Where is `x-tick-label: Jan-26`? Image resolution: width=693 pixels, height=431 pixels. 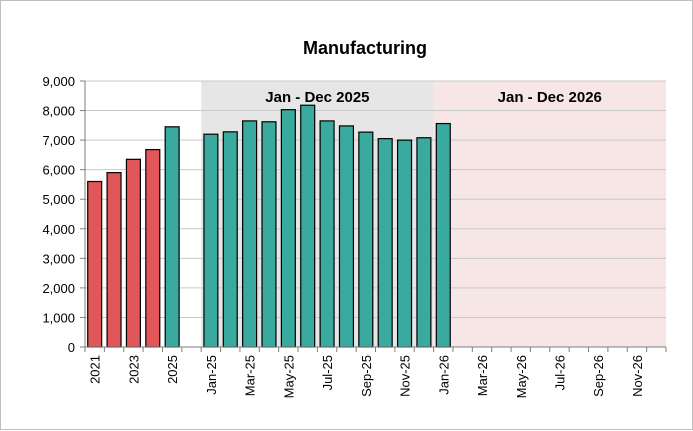
x-tick-label: Jan-26 is located at coordinates (443, 375).